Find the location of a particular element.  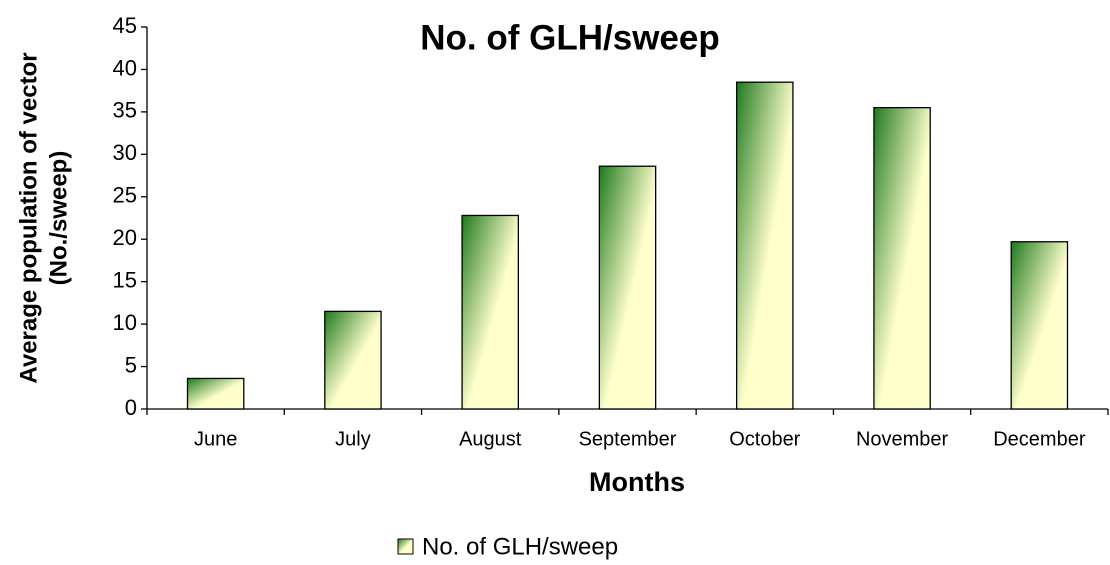

x-tick-label: October is located at coordinates (764, 439).